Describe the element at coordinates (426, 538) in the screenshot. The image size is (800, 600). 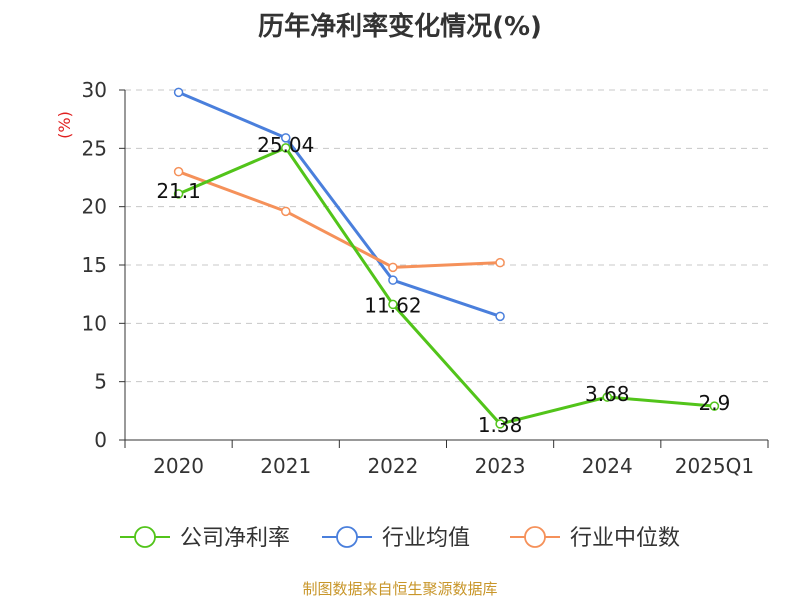
I see `legend-label: 行业均值` at that location.